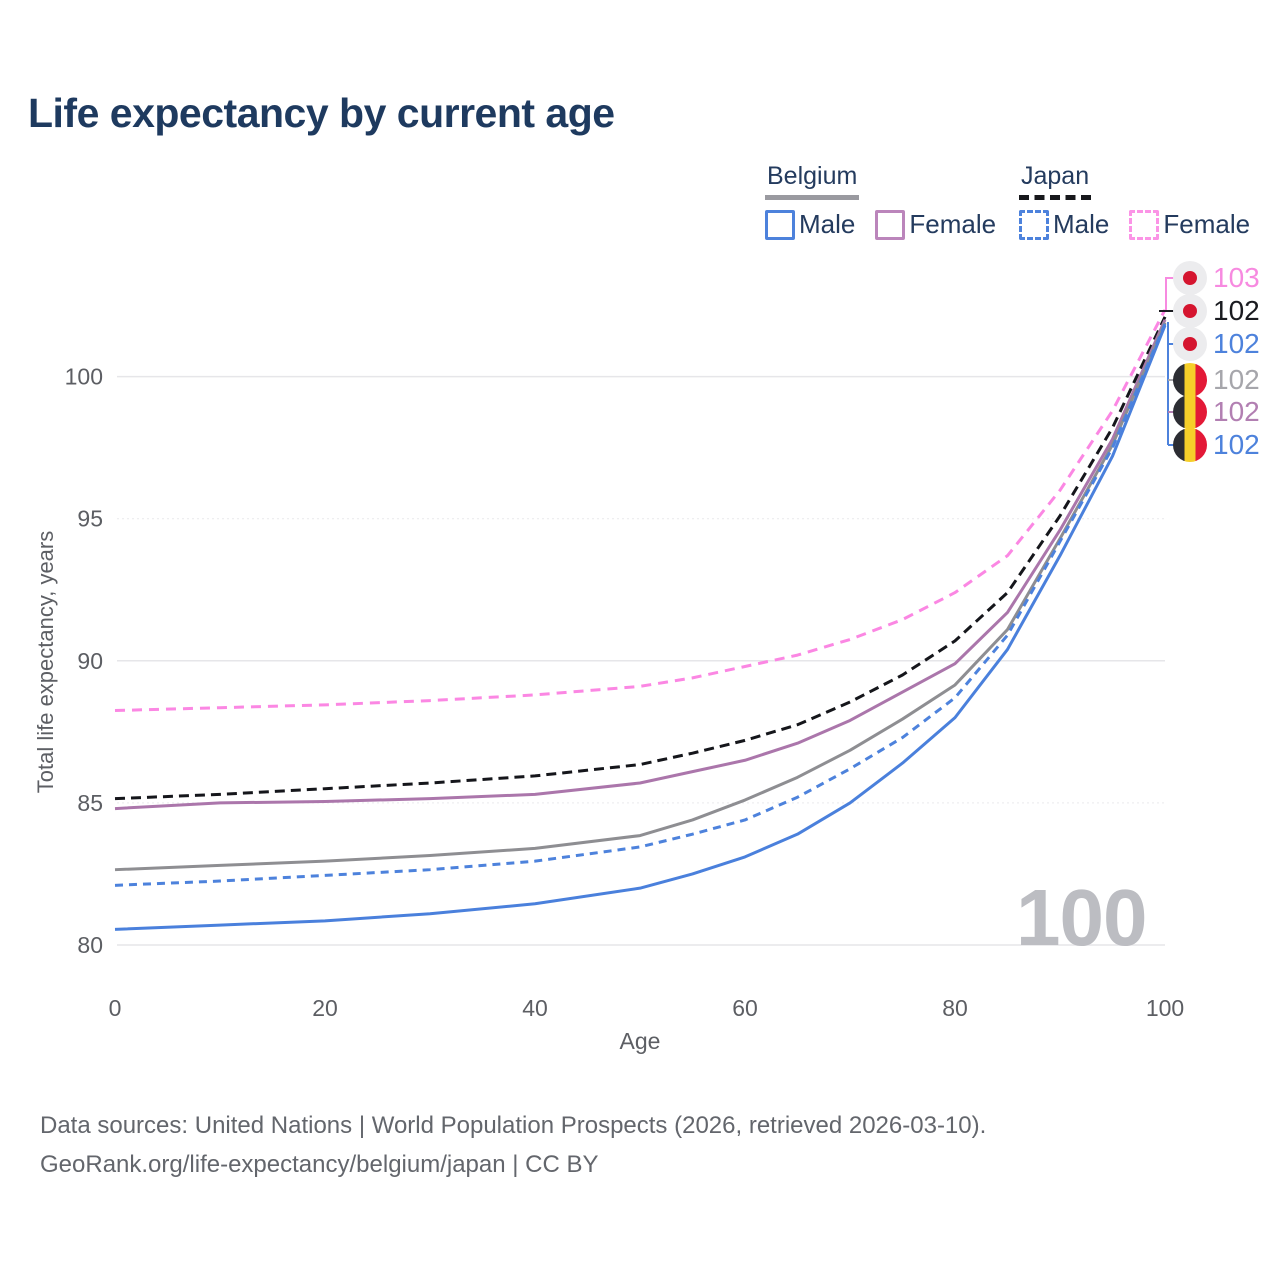 The image size is (1280, 1280). What do you see at coordinates (1081, 917) in the screenshot?
I see `current-age-watermark: 100` at bounding box center [1081, 917].